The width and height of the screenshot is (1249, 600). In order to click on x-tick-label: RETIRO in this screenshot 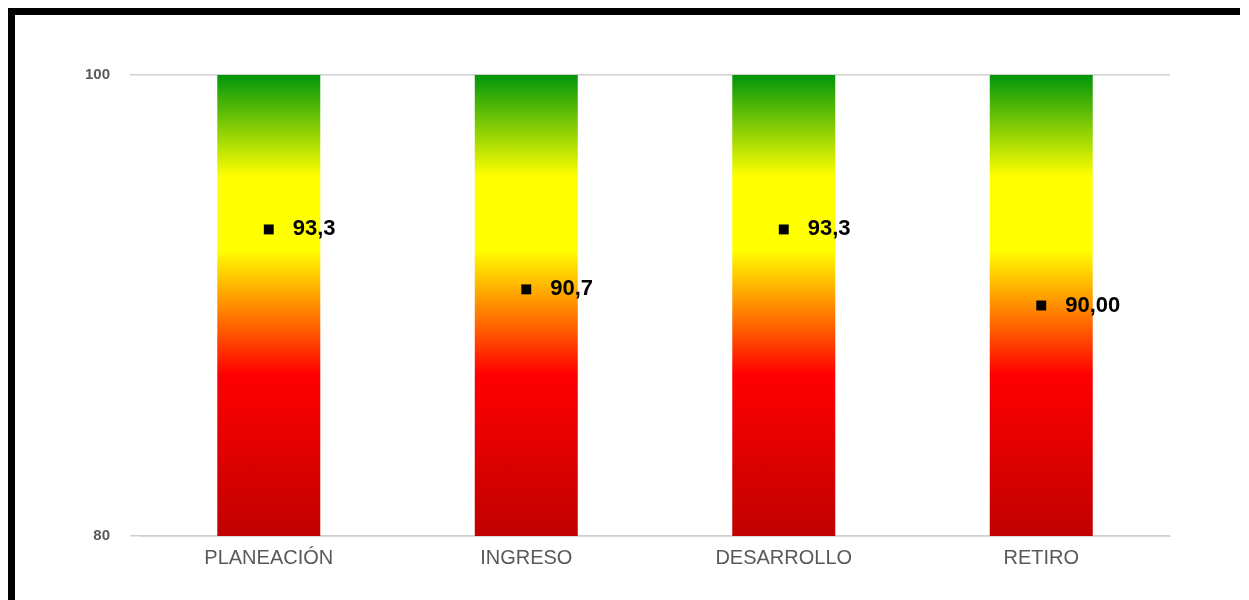, I will do `click(1041, 556)`.